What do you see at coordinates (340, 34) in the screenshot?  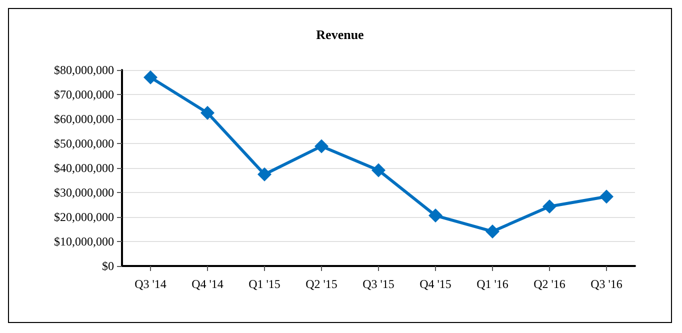 I see `chart-title: Revenue` at bounding box center [340, 34].